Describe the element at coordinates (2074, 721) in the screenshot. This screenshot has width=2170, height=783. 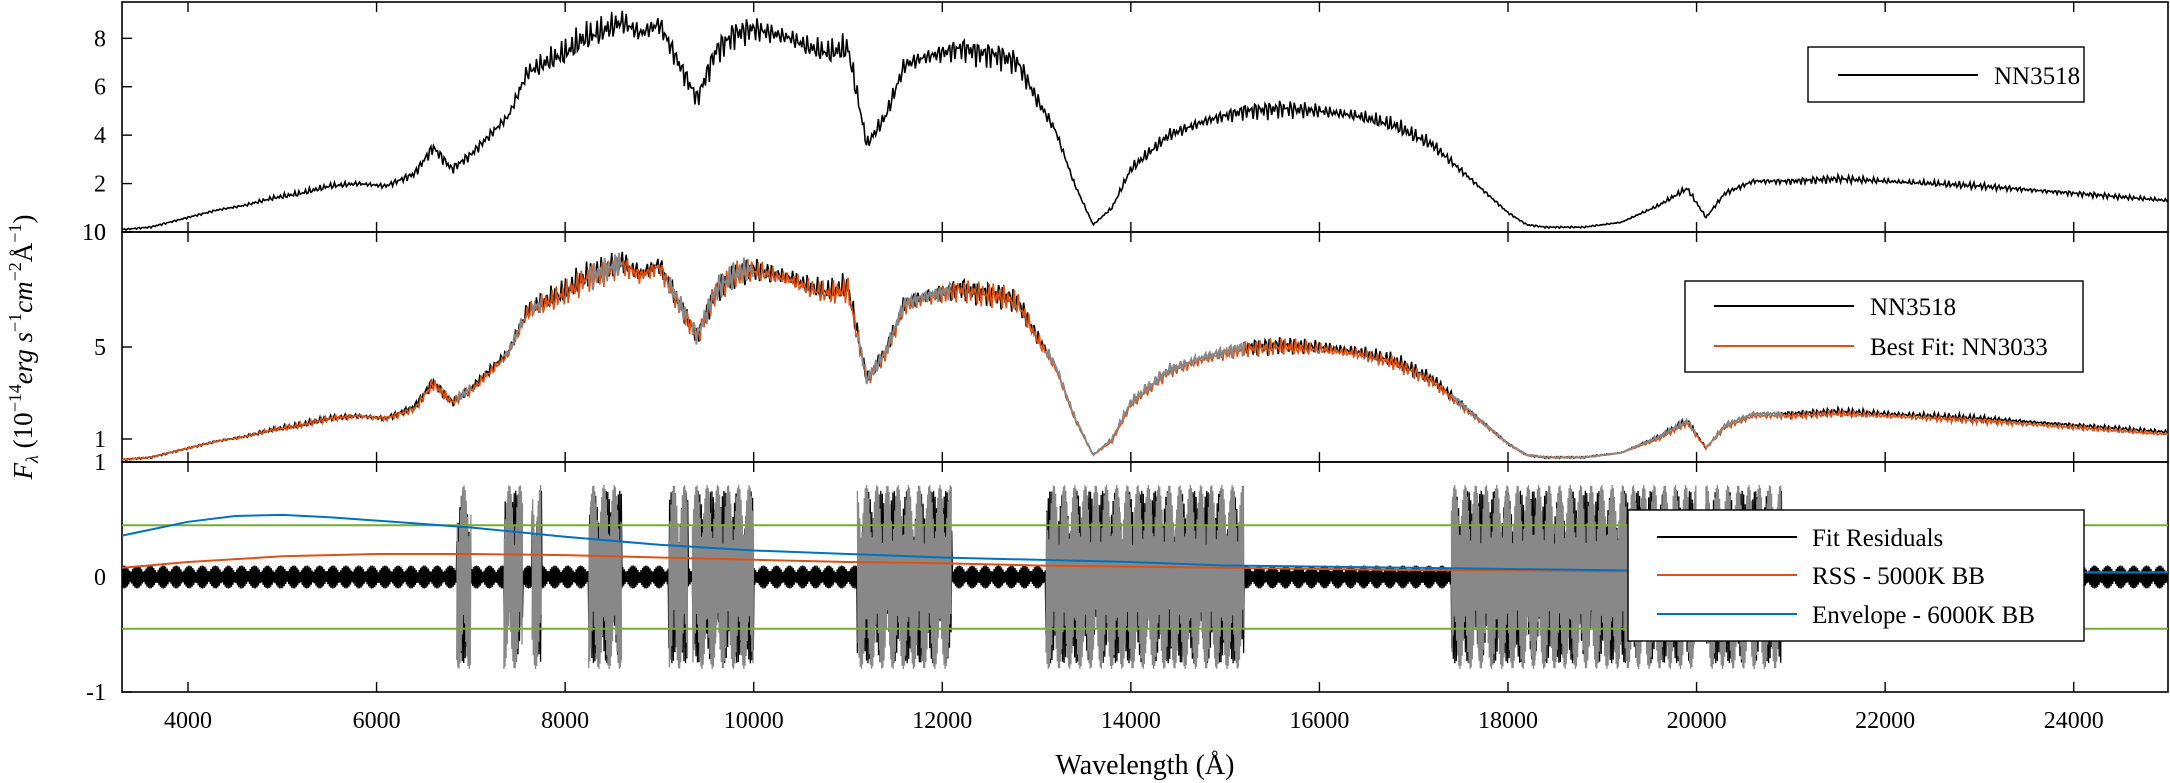
I see `x-tick-label: 24000` at that location.